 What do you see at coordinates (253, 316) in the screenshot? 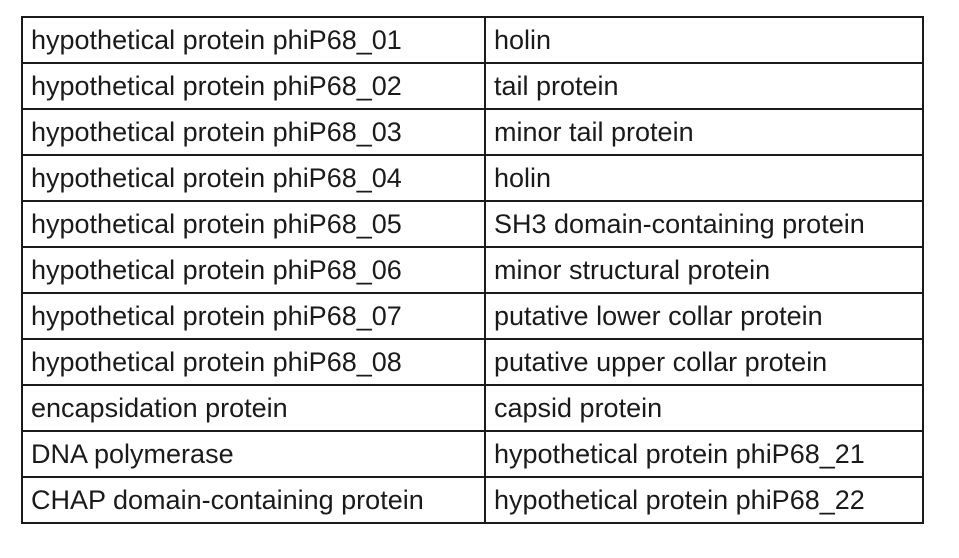
I see `table-cell-left: hypothetical protein phiP68_07` at bounding box center [253, 316].